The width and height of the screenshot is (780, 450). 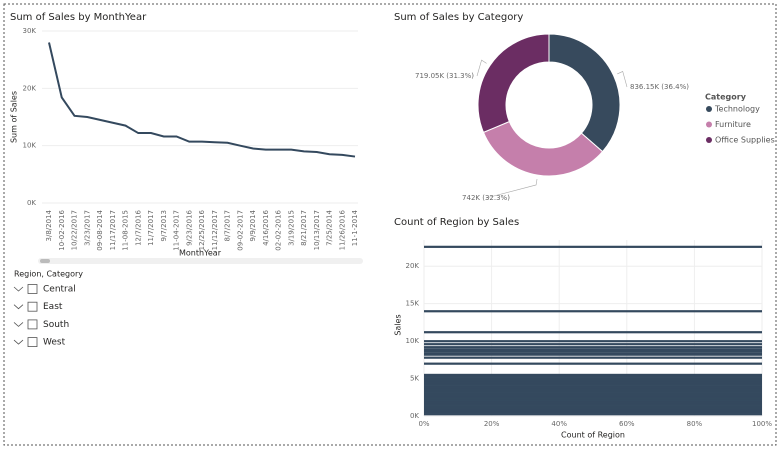 I want to click on x-axis-label: Count of Region, so click(x=593, y=435).